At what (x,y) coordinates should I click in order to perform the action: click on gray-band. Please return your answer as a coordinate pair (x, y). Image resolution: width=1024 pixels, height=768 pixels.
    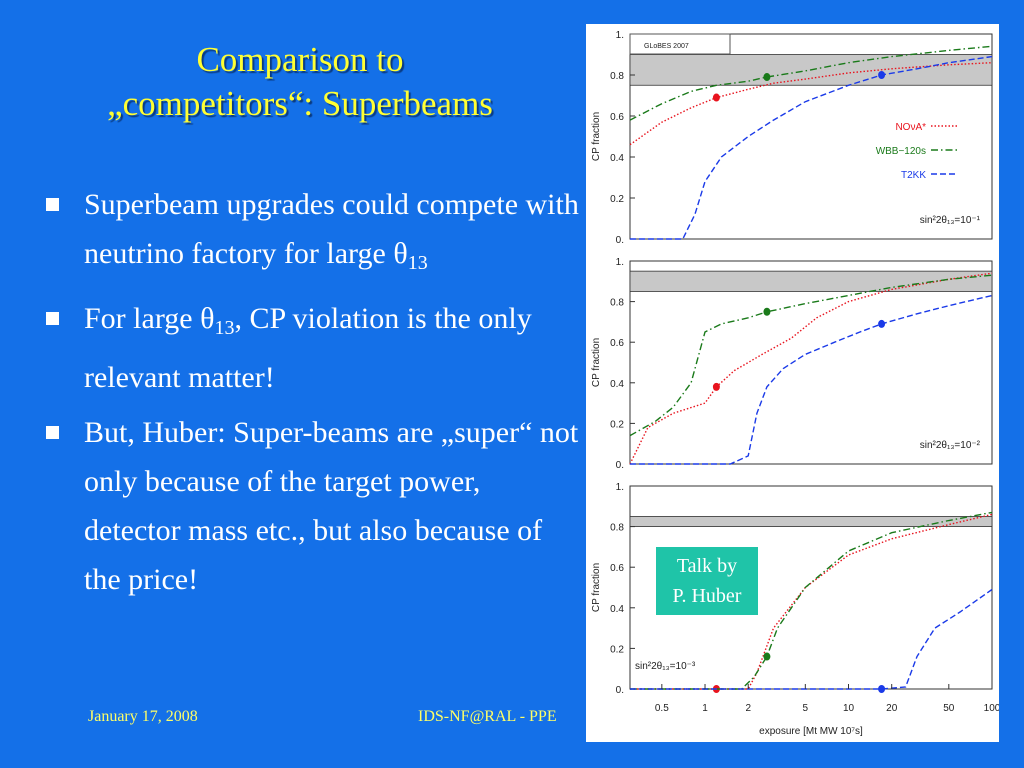
    Looking at the image, I should click on (811, 522).